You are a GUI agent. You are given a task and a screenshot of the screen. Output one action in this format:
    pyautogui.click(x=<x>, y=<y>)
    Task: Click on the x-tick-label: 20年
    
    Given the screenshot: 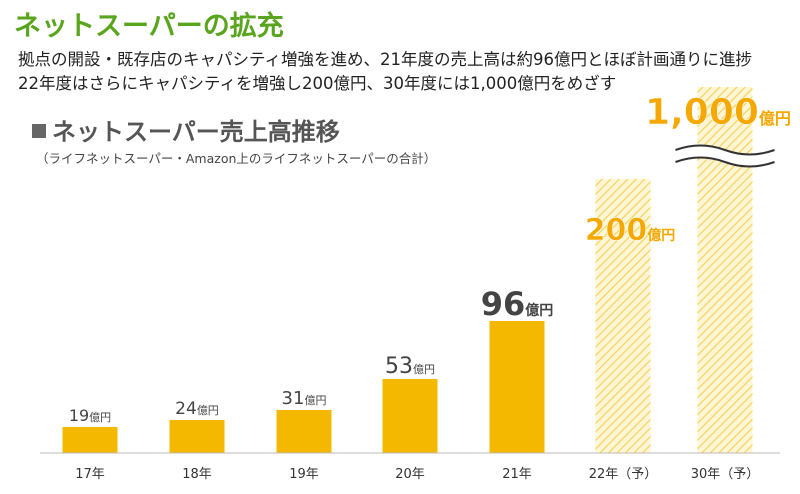 What is the action you would take?
    pyautogui.click(x=410, y=474)
    